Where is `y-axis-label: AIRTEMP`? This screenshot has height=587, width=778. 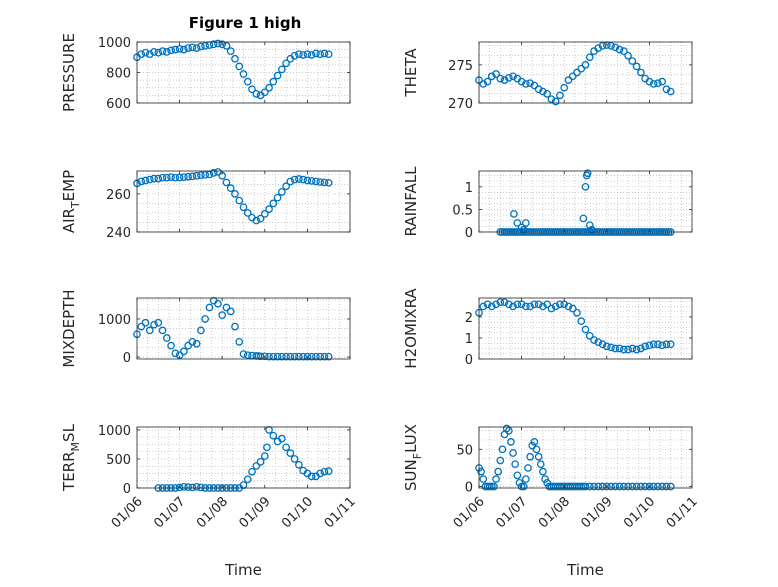 y-axis-label: AIRTEMP is located at coordinates (71, 201).